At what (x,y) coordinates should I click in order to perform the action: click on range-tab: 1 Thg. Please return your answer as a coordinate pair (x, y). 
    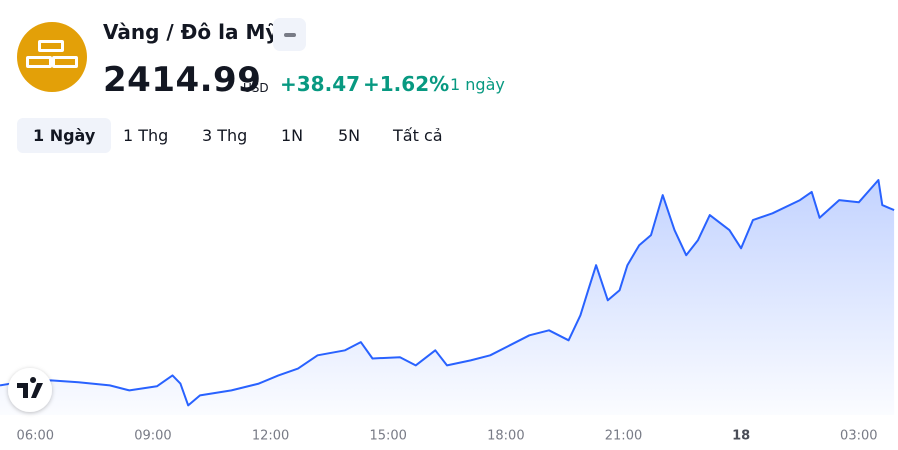
    Looking at the image, I should click on (146, 135).